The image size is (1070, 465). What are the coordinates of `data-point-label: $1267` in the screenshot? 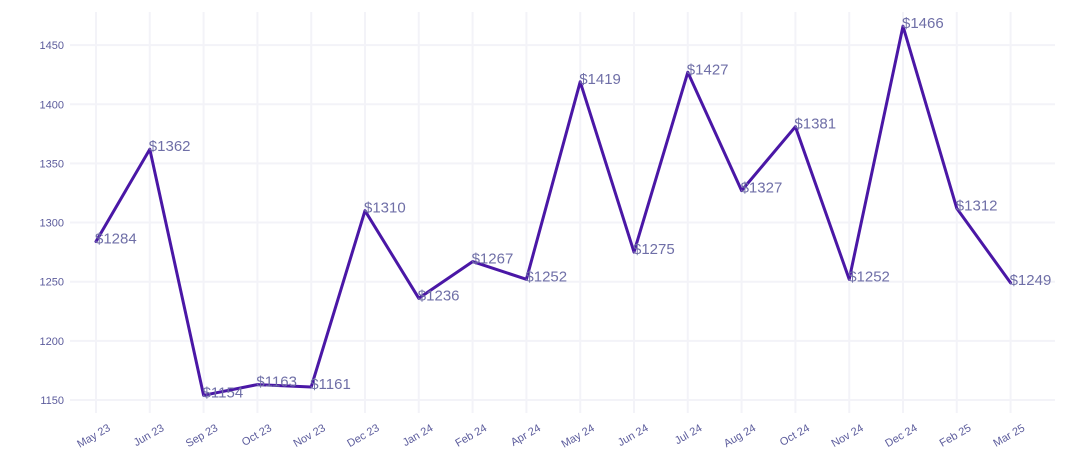 It's located at (493, 259).